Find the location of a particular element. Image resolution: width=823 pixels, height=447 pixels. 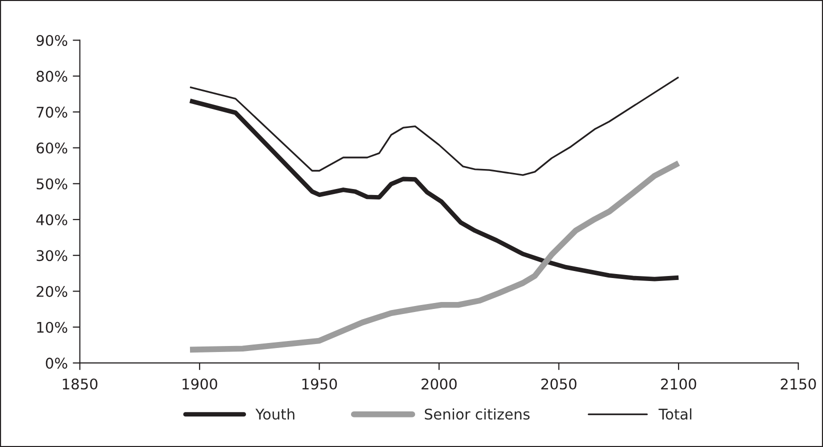

legend-label: Youth is located at coordinates (274, 414).